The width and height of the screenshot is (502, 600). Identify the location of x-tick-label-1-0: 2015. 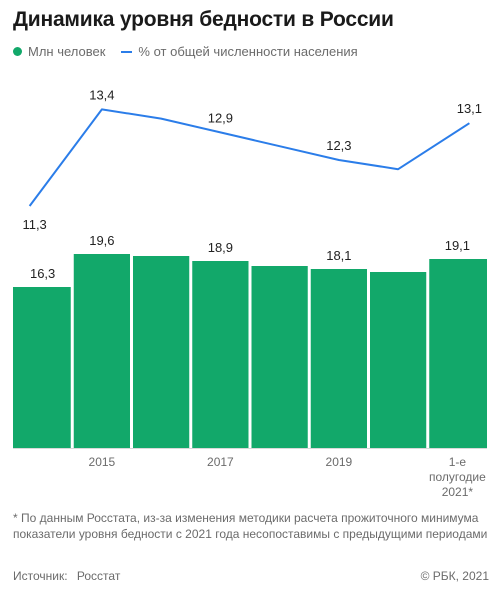
(102, 462).